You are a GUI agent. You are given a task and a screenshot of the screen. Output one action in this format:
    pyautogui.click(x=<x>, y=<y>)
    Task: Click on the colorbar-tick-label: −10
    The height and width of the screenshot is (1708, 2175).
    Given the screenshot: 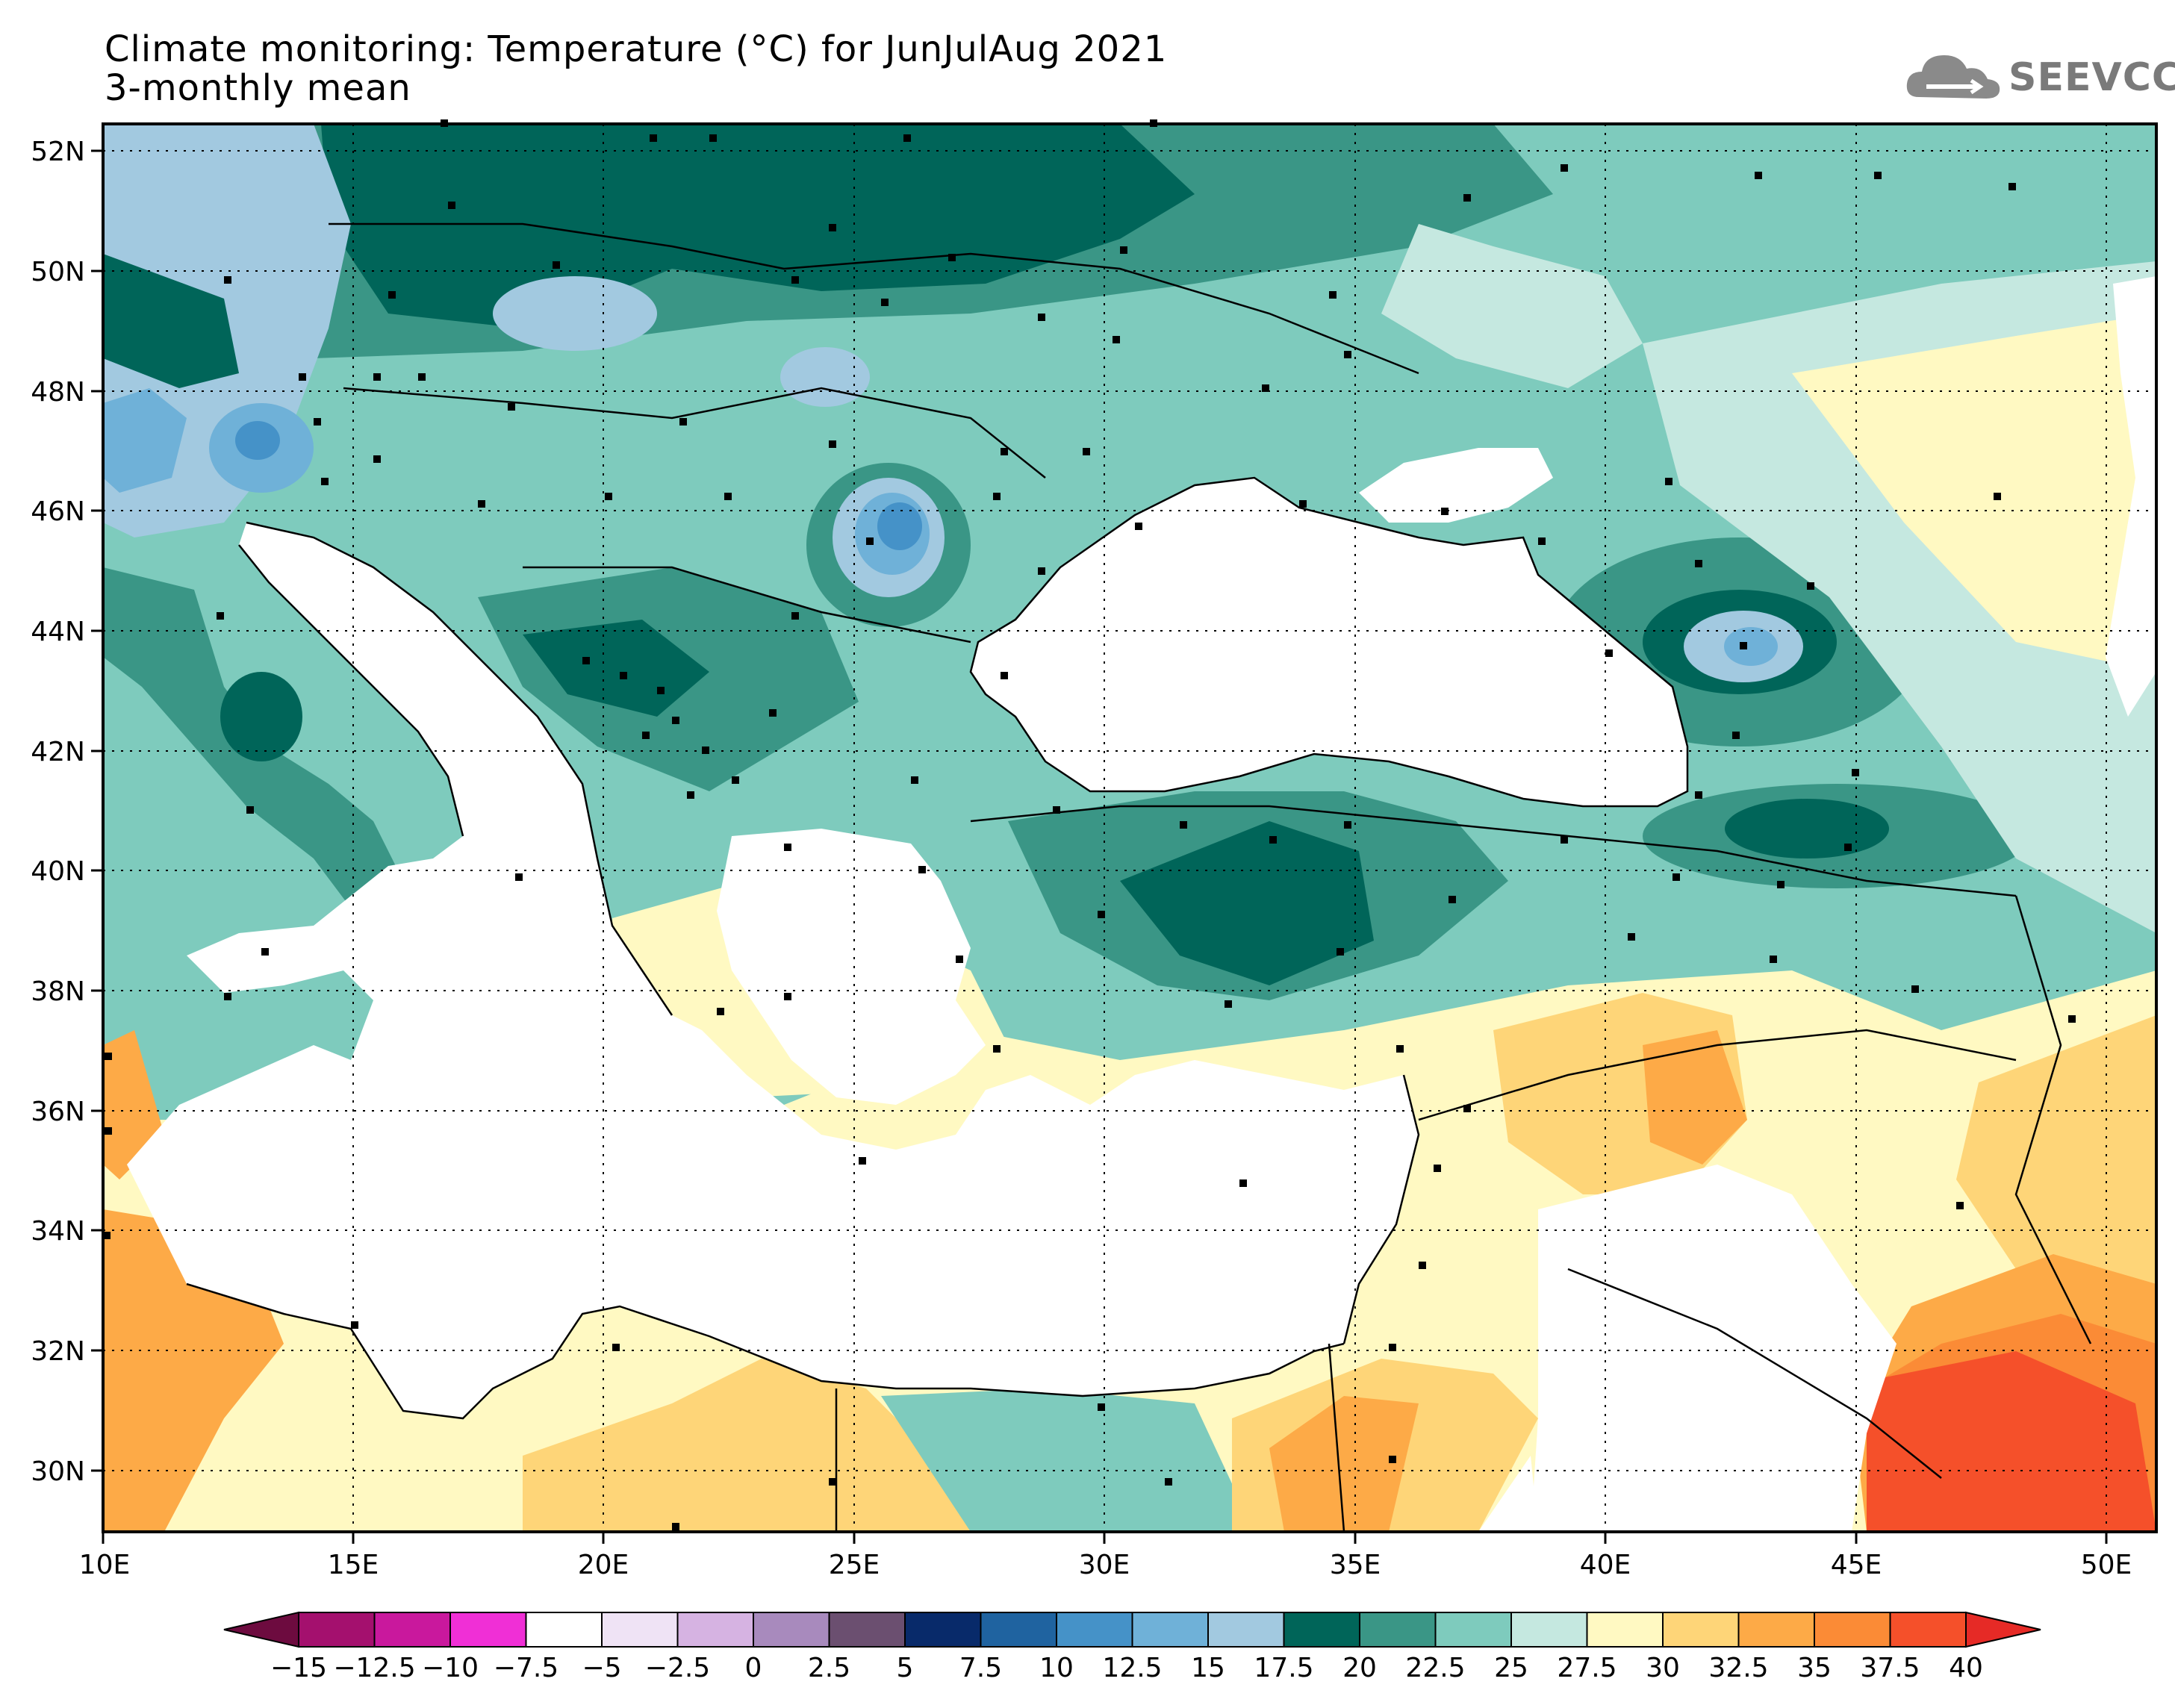 What is the action you would take?
    pyautogui.click(x=450, y=1668)
    